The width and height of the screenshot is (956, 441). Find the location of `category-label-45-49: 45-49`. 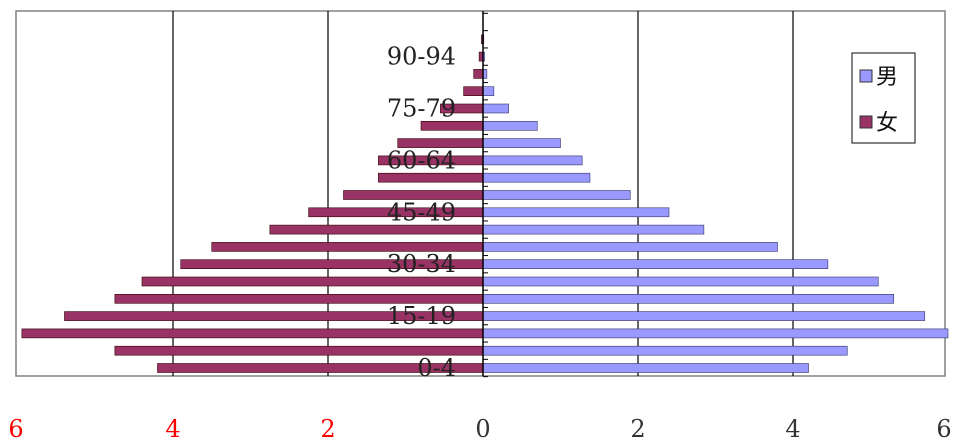

category-label-45-49: 45-49 is located at coordinates (421, 212).